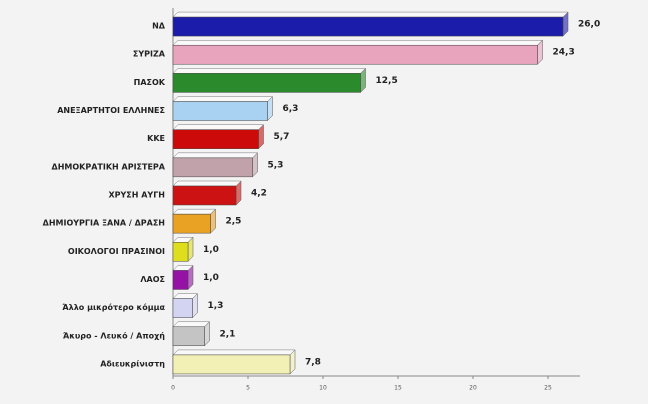 Image resolution: width=648 pixels, height=404 pixels. I want to click on value-label: 6,3, so click(291, 109).